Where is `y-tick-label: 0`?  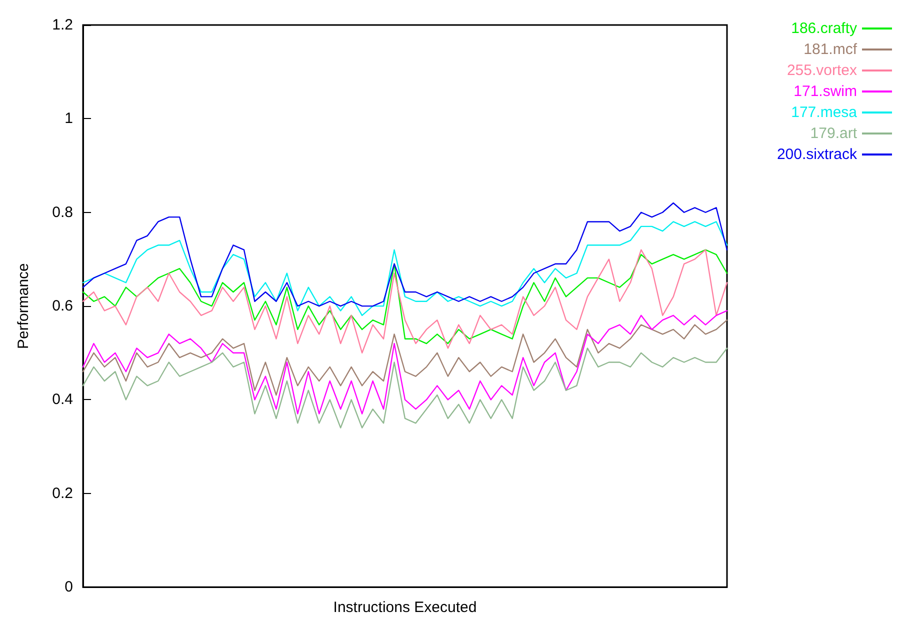
y-tick-label: 0 is located at coordinates (68, 587).